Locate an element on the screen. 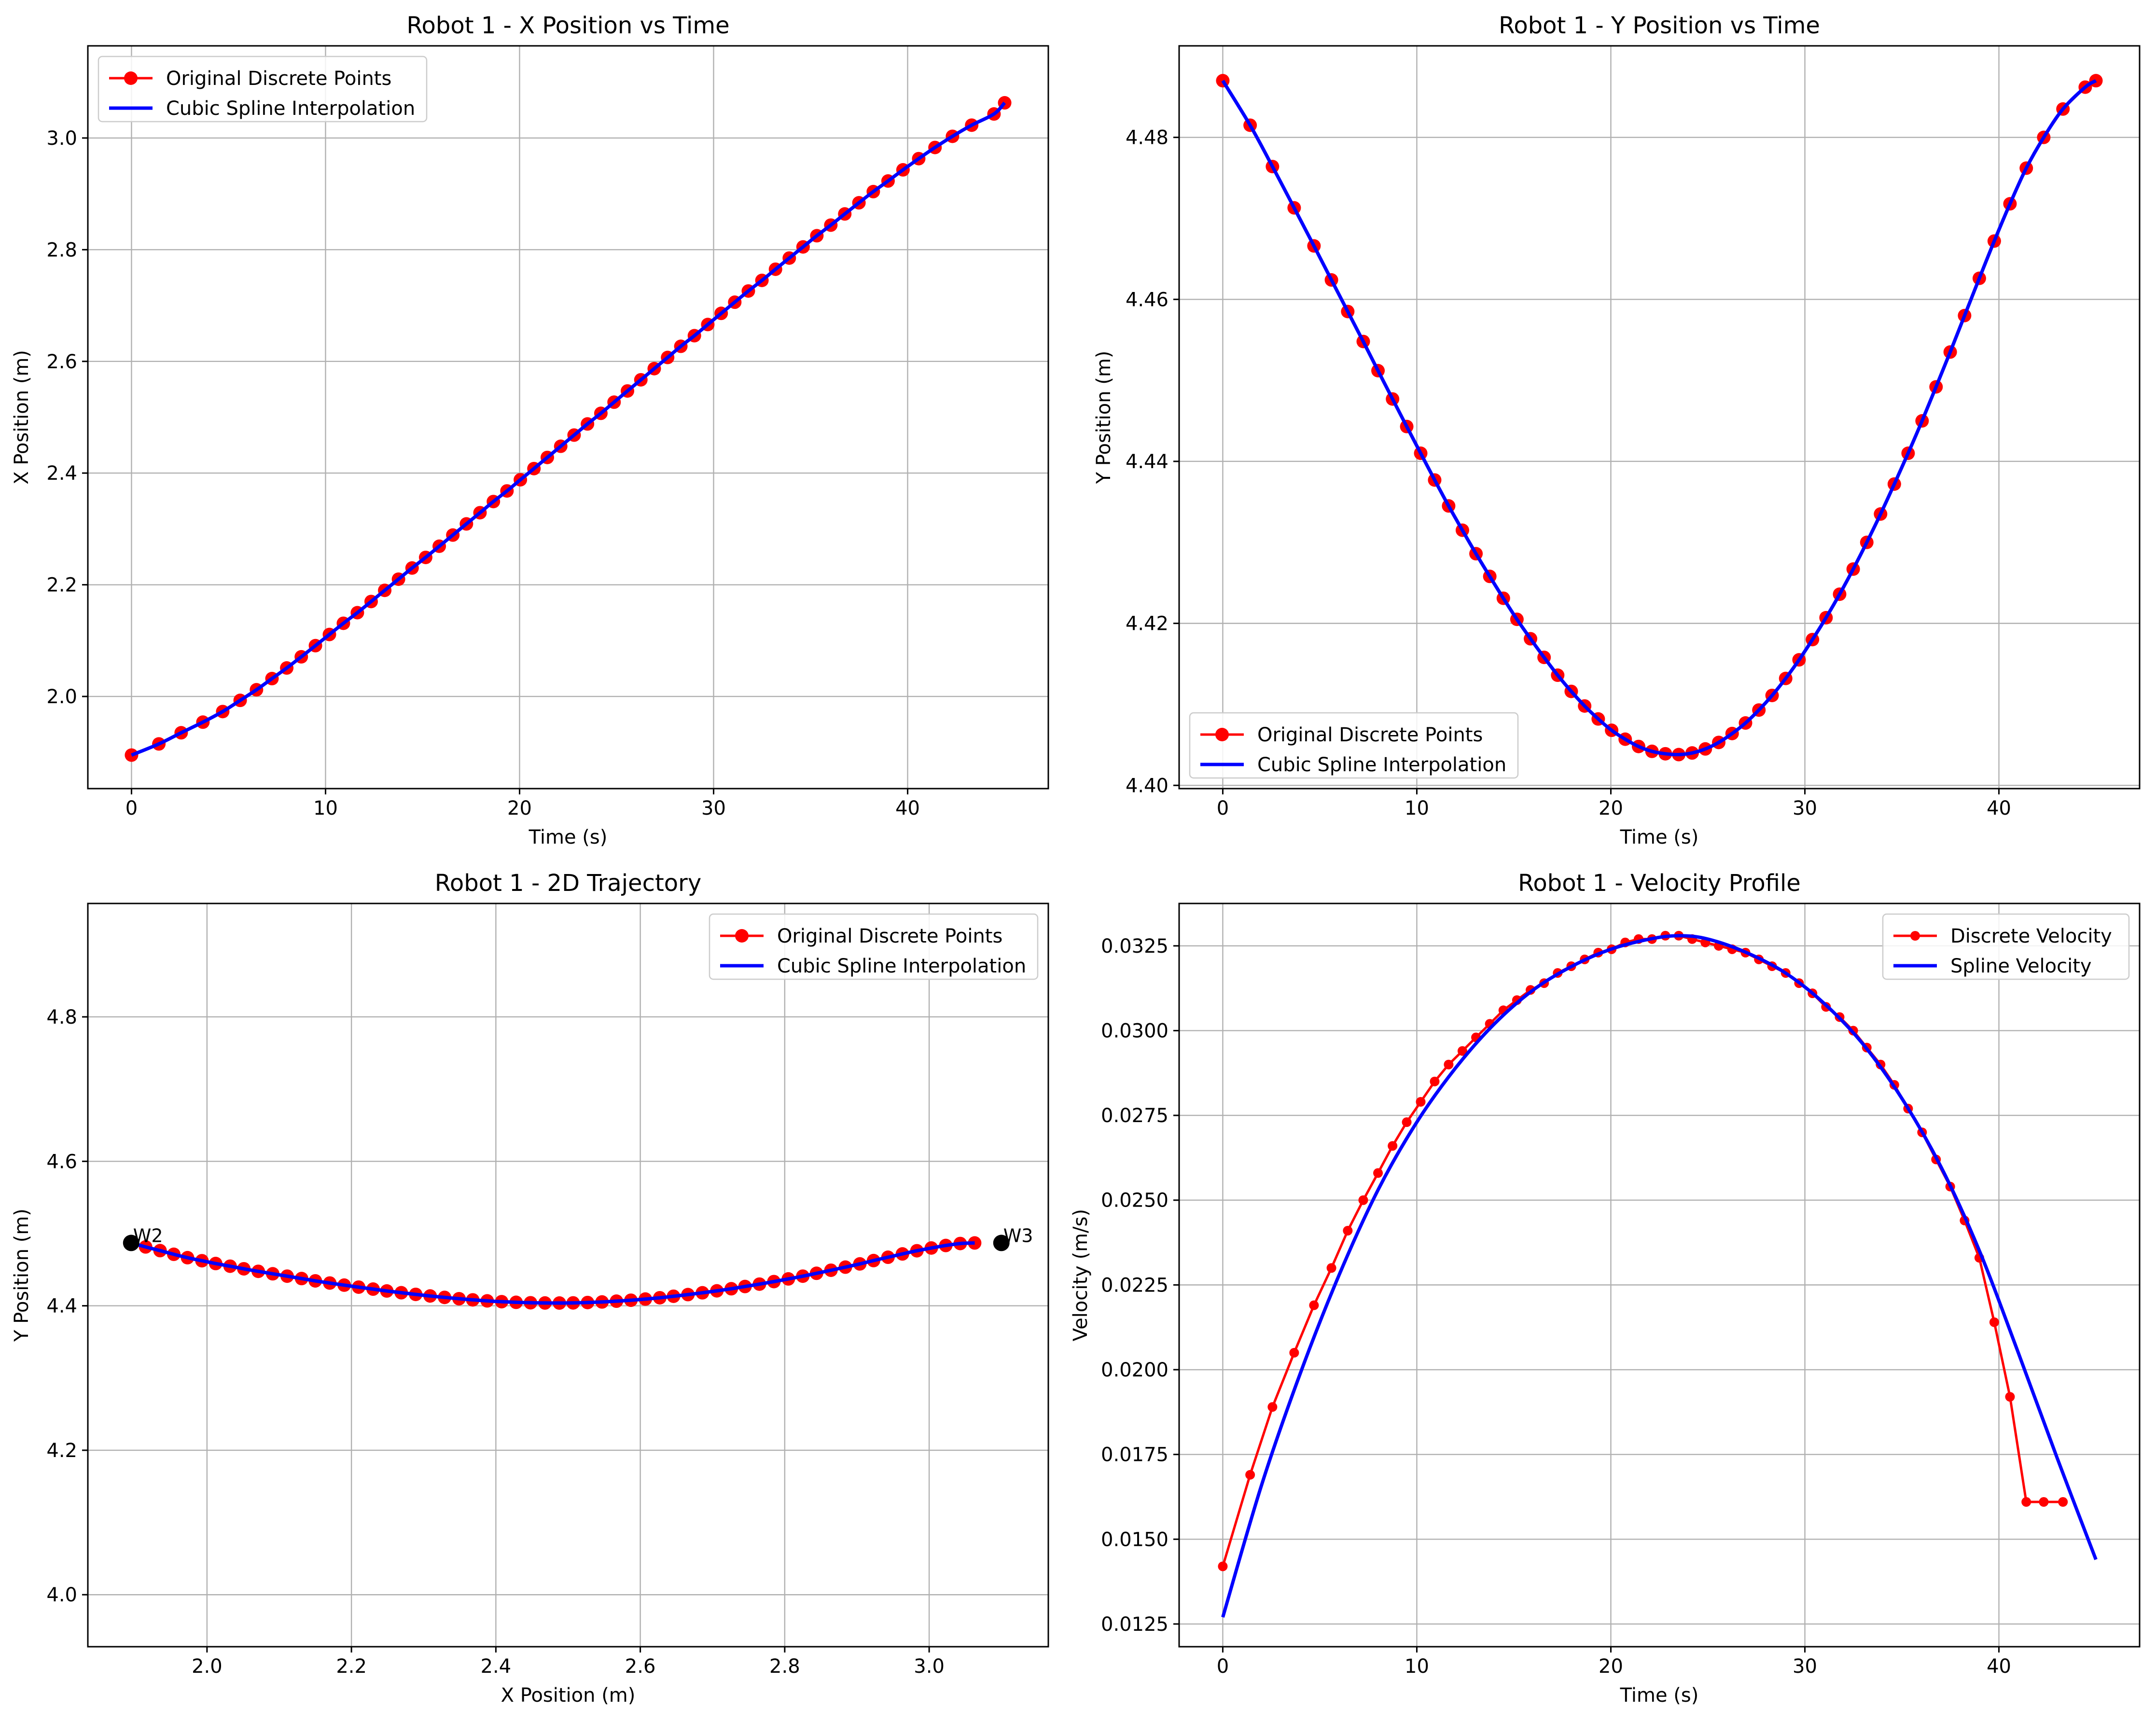  plot-area is located at coordinates (553, 1273).